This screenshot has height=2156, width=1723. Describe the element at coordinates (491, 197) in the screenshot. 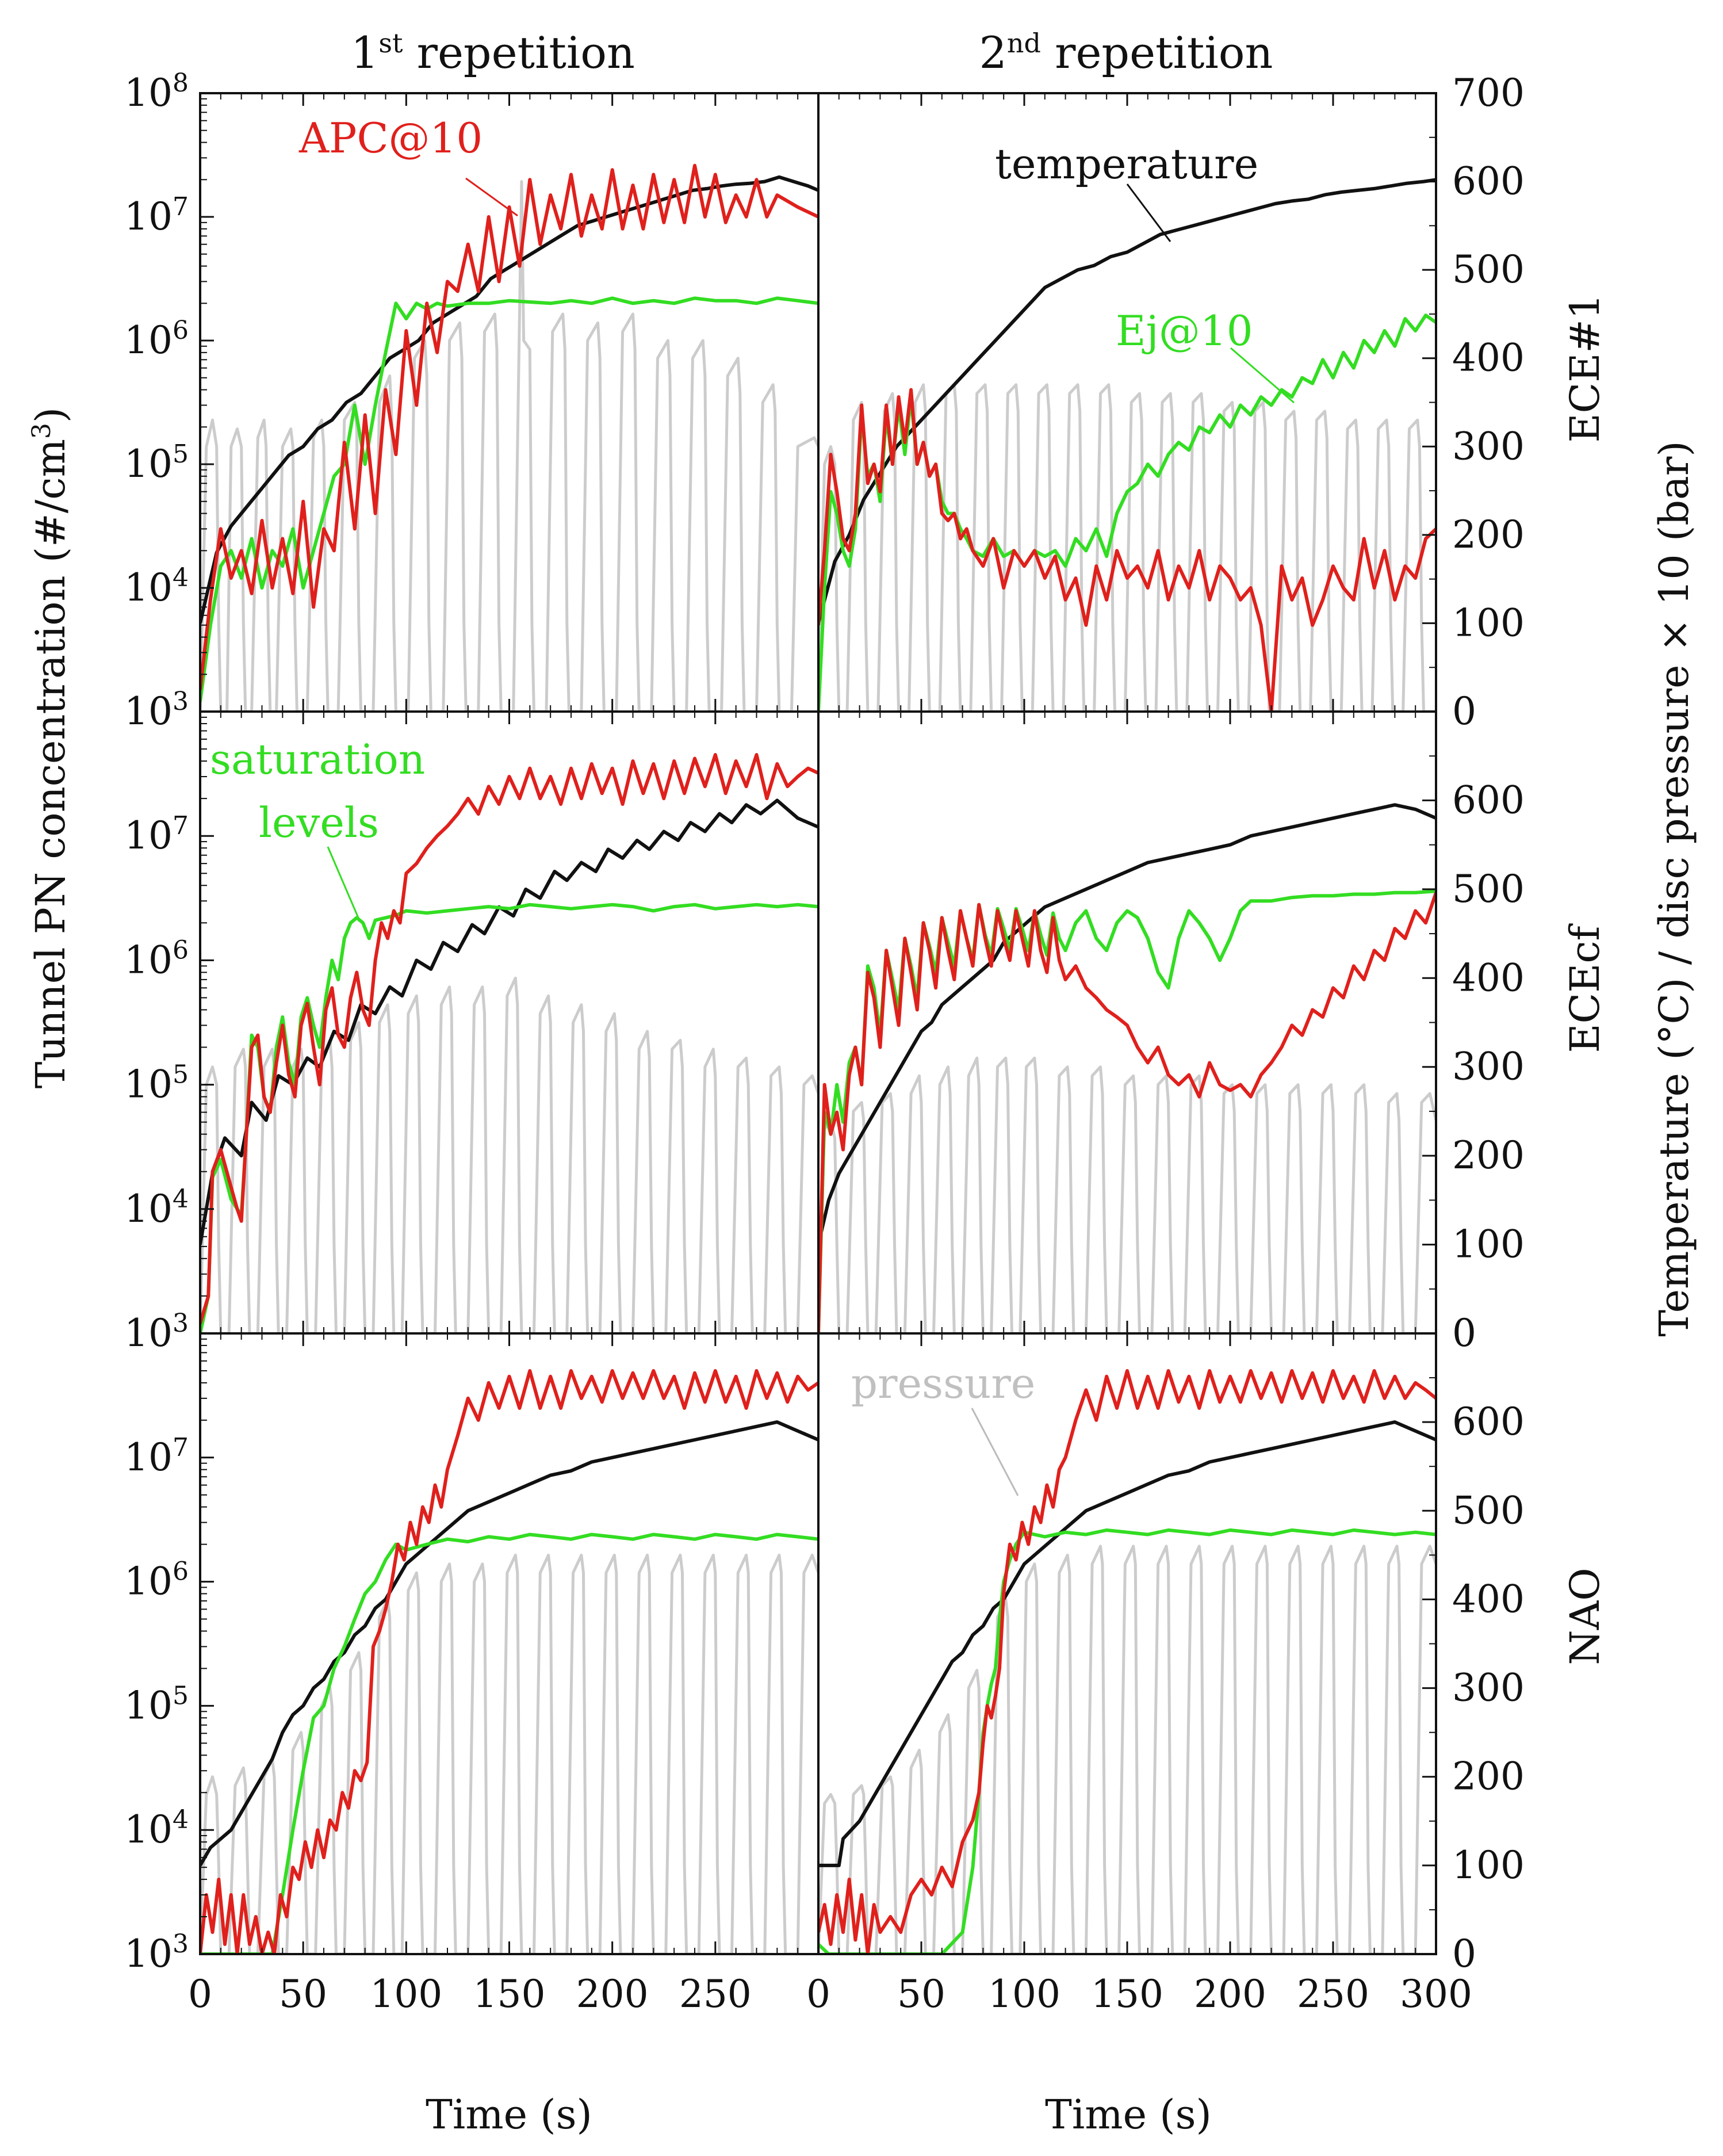

I see `annotation-pointer-apc` at that location.